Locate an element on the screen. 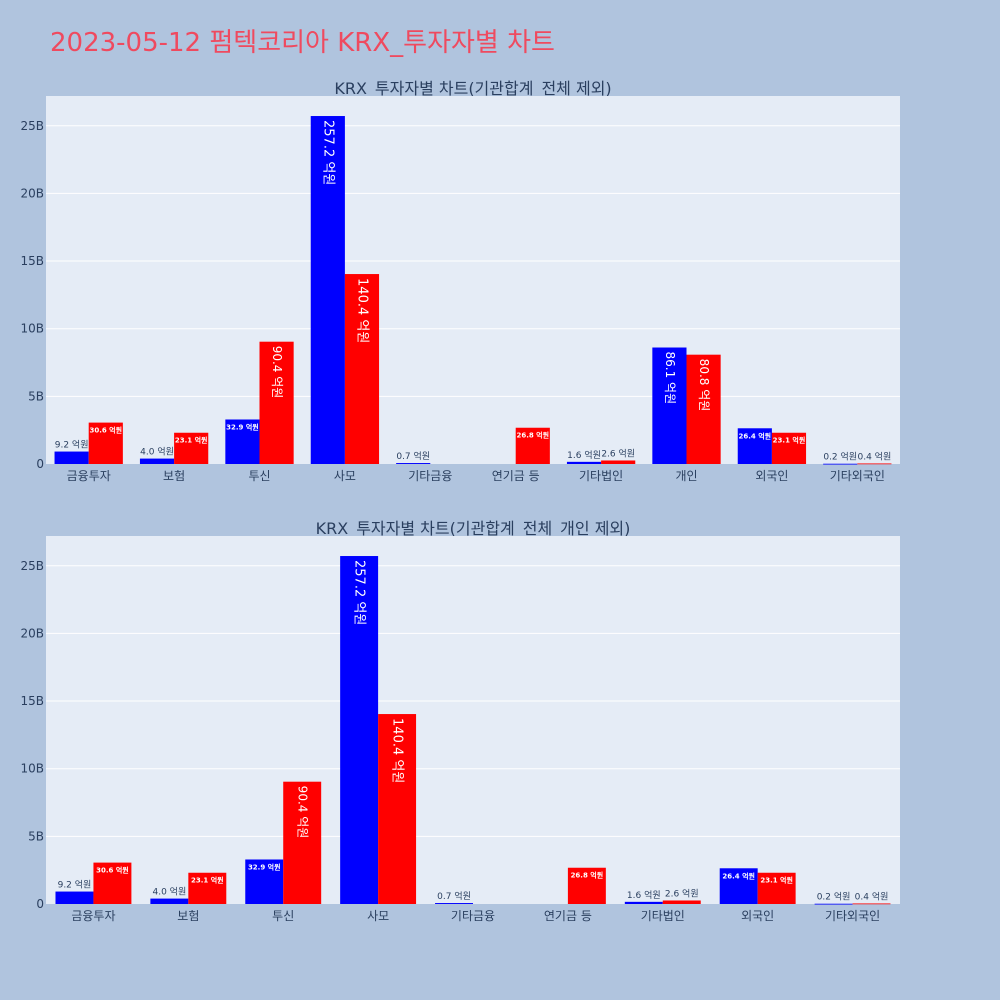 Image resolution: width=1000 pixels, height=1000 pixels. data-label: 26.4 억원 is located at coordinates (738, 875).